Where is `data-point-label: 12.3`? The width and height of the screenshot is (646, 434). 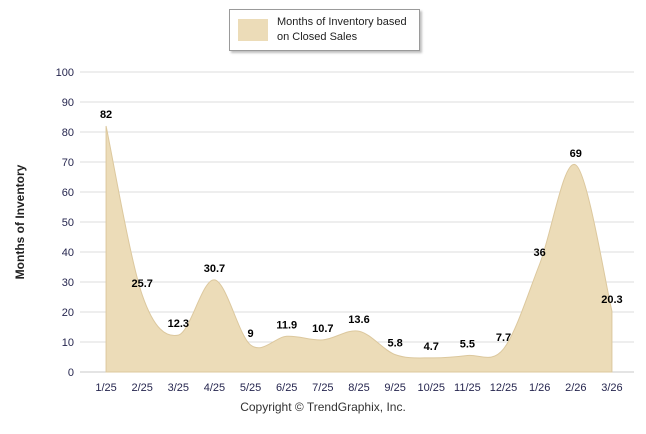
data-point-label: 12.3 is located at coordinates (178, 324).